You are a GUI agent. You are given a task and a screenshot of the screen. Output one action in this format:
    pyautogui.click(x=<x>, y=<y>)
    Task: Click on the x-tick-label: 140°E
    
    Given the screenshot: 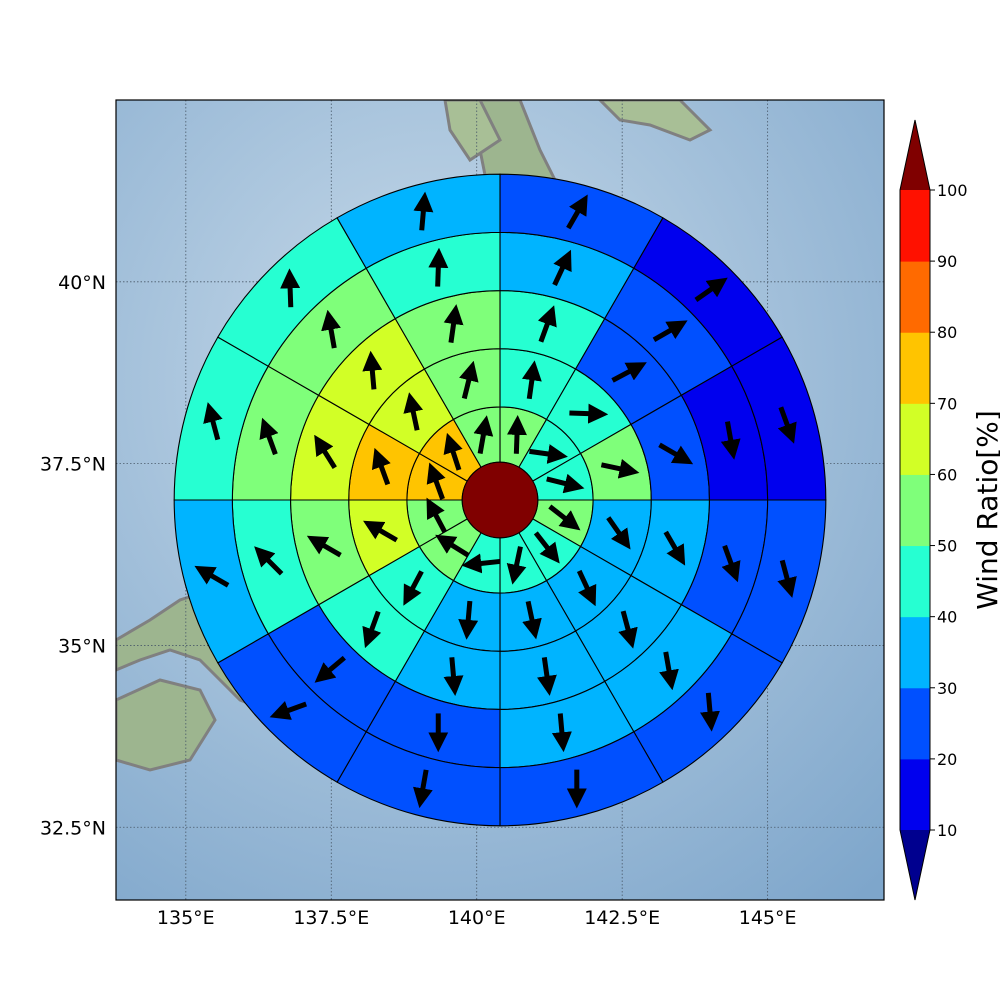 What is the action you would take?
    pyautogui.click(x=477, y=918)
    